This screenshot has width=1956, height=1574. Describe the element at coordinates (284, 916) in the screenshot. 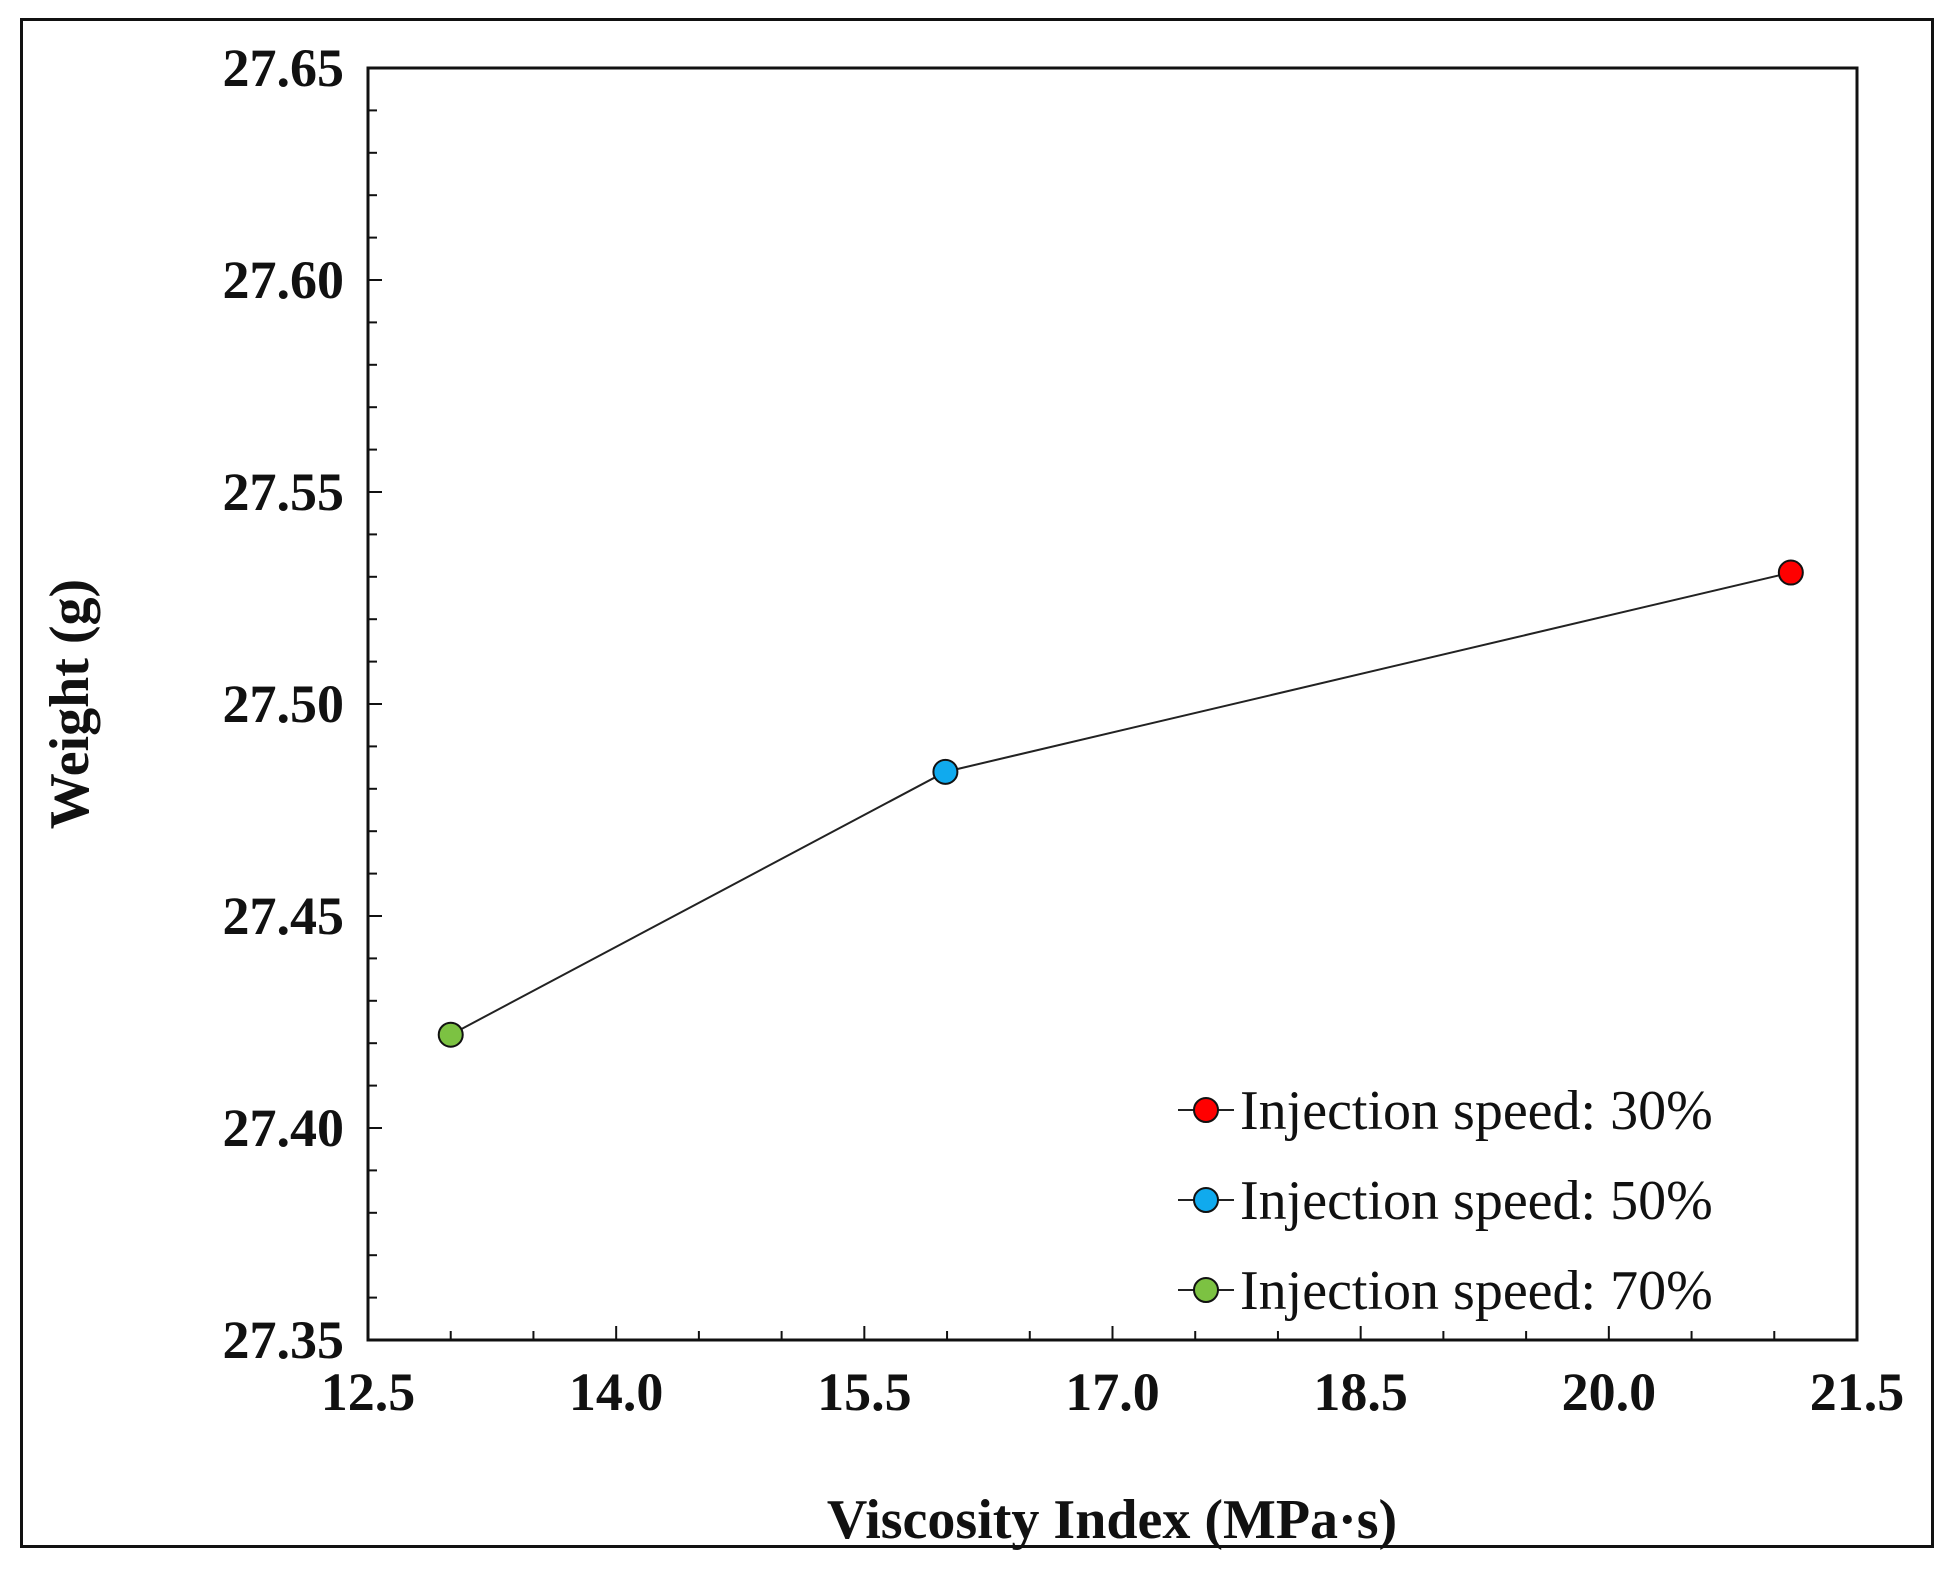

I see `y-tick-label: 27.45` at that location.